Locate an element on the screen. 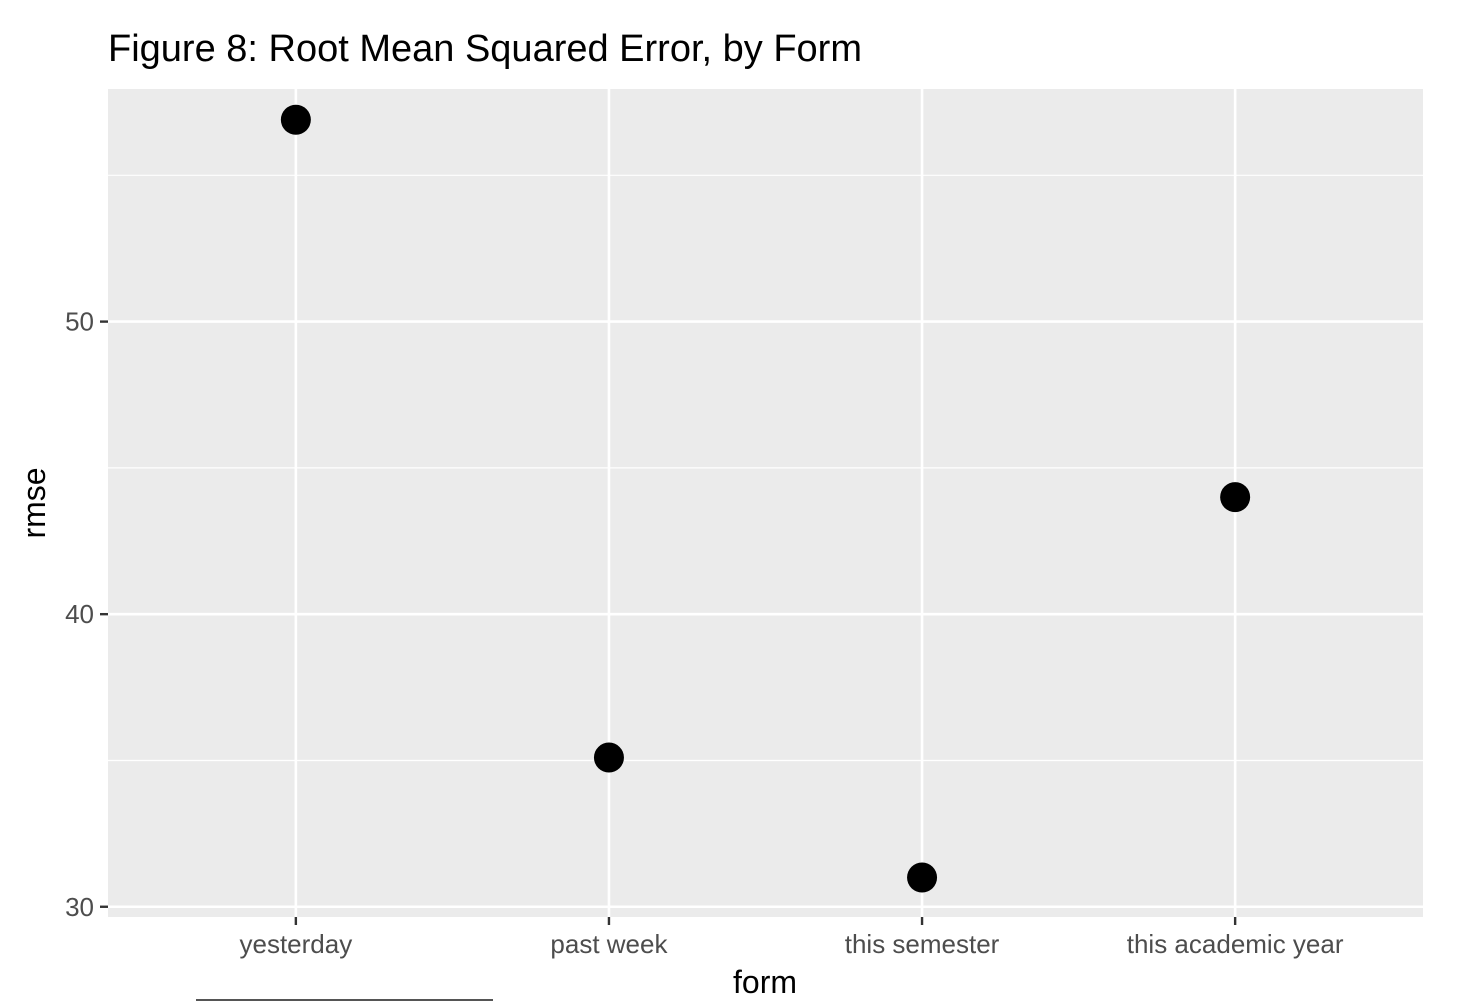 The width and height of the screenshot is (1474, 1004). x-axis-title: form is located at coordinates (765, 982).